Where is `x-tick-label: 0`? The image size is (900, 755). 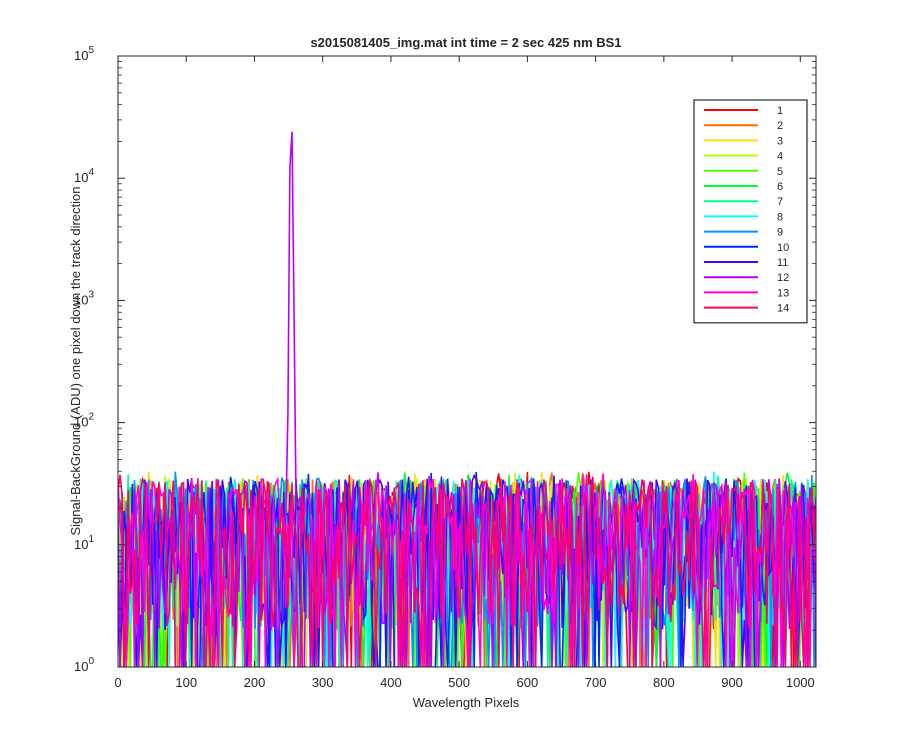
x-tick-label: 0 is located at coordinates (117, 682).